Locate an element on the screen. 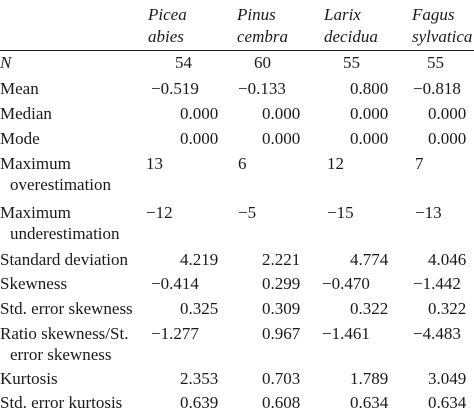 The height and width of the screenshot is (411, 474). column-header-line1: Larix is located at coordinates (342, 14).